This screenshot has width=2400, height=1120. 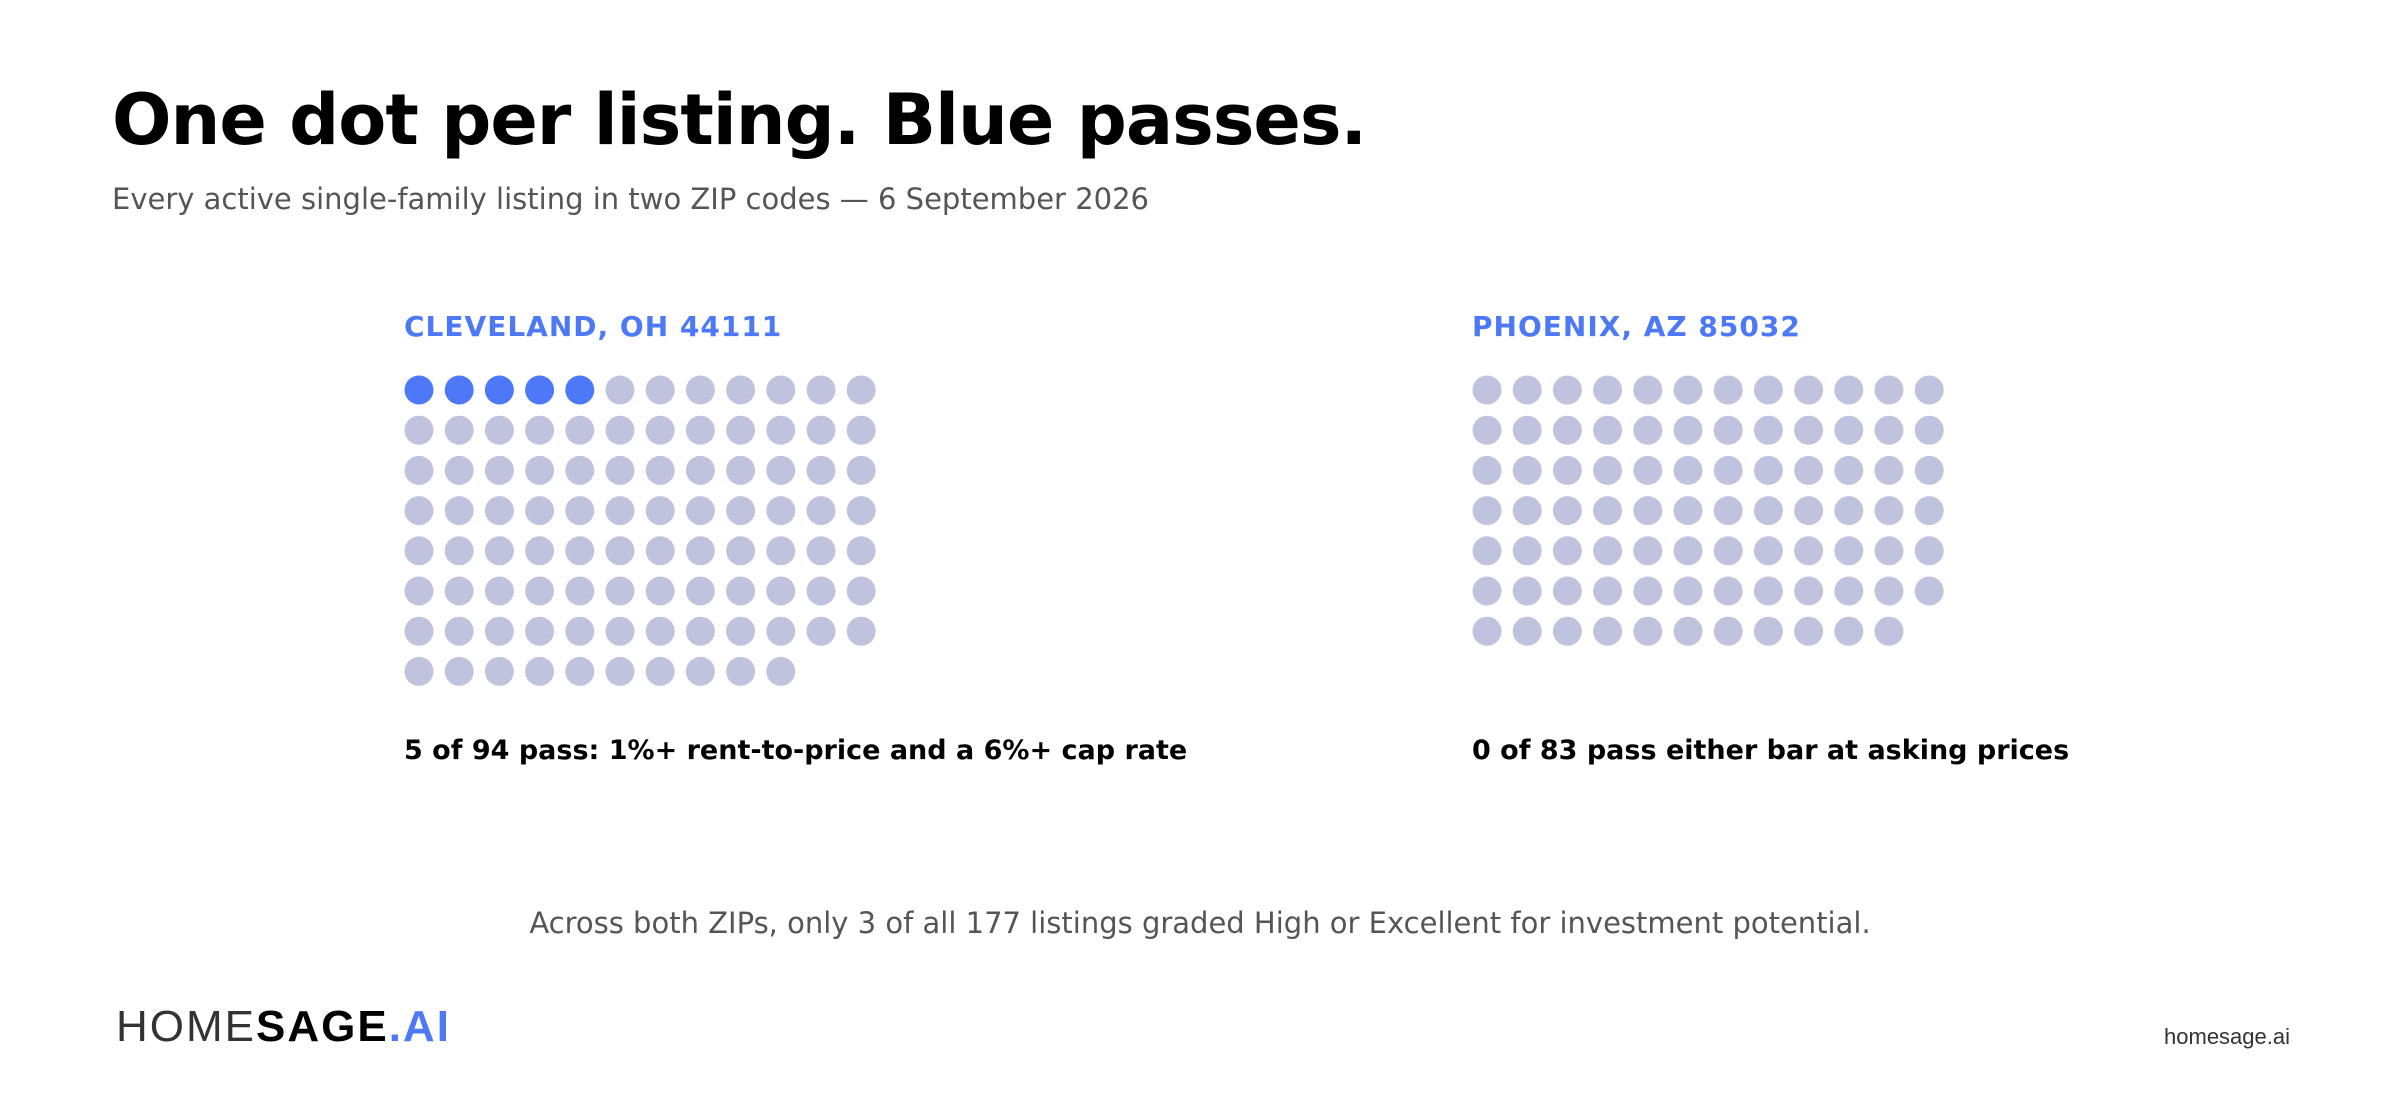 I want to click on logo-part-home: HOME, so click(x=186, y=1026).